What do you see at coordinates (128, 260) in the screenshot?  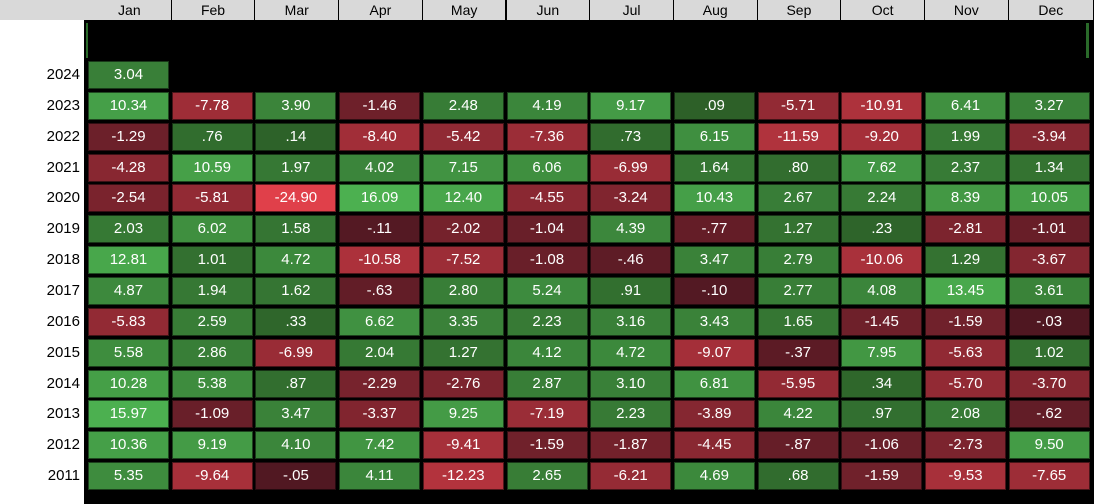 I see `heatmap-cell-2018-jan: 12.81` at bounding box center [128, 260].